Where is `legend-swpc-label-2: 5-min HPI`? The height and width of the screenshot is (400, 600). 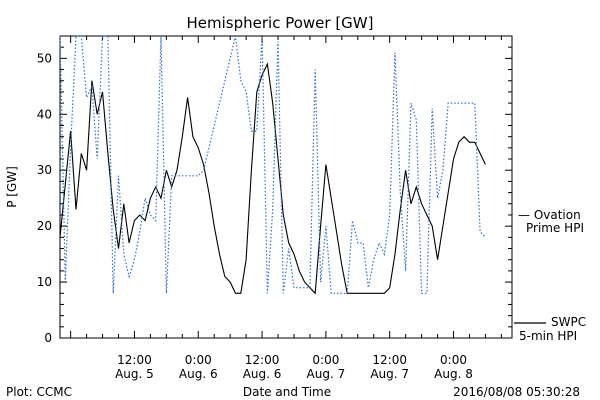 legend-swpc-label-2: 5-min HPI is located at coordinates (548, 336).